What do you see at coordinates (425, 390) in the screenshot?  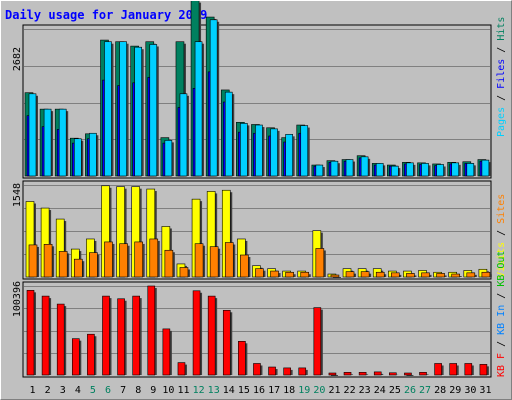 I see `day-label: 27` at bounding box center [425, 390].